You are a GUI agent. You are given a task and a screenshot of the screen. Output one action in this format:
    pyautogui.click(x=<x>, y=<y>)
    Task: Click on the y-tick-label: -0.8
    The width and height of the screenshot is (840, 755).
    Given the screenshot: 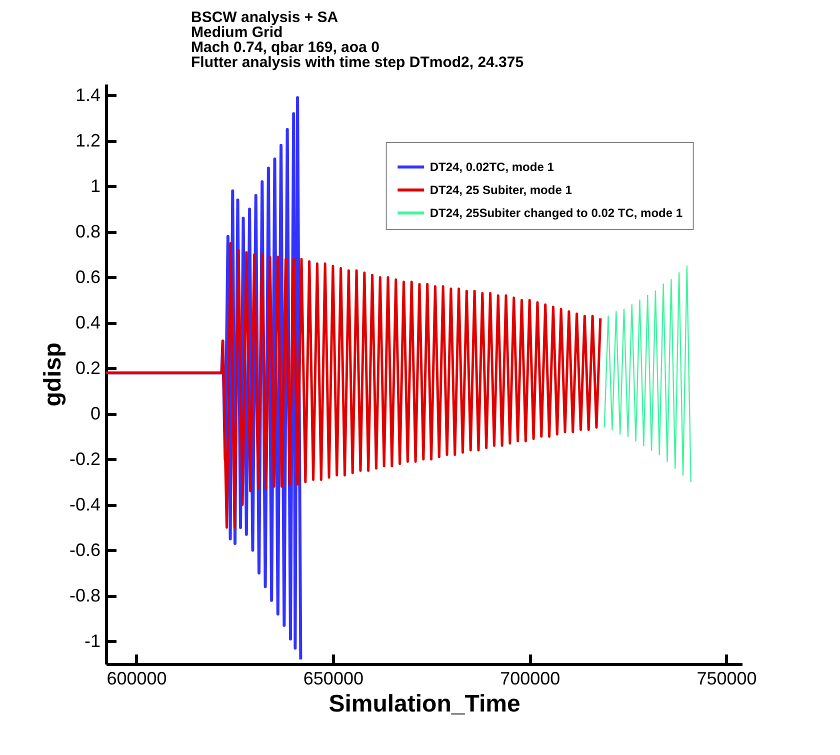 What is the action you would take?
    pyautogui.click(x=84, y=595)
    